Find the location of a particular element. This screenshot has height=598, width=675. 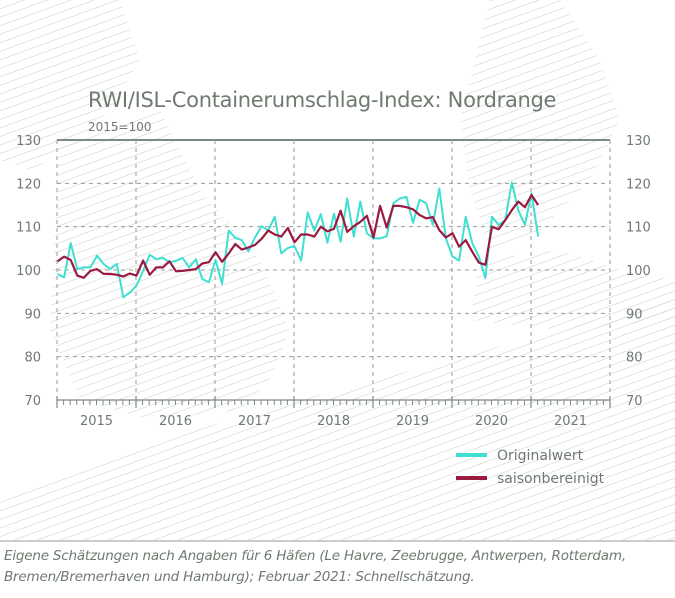

y-tick-label-right: 70 is located at coordinates (634, 401).